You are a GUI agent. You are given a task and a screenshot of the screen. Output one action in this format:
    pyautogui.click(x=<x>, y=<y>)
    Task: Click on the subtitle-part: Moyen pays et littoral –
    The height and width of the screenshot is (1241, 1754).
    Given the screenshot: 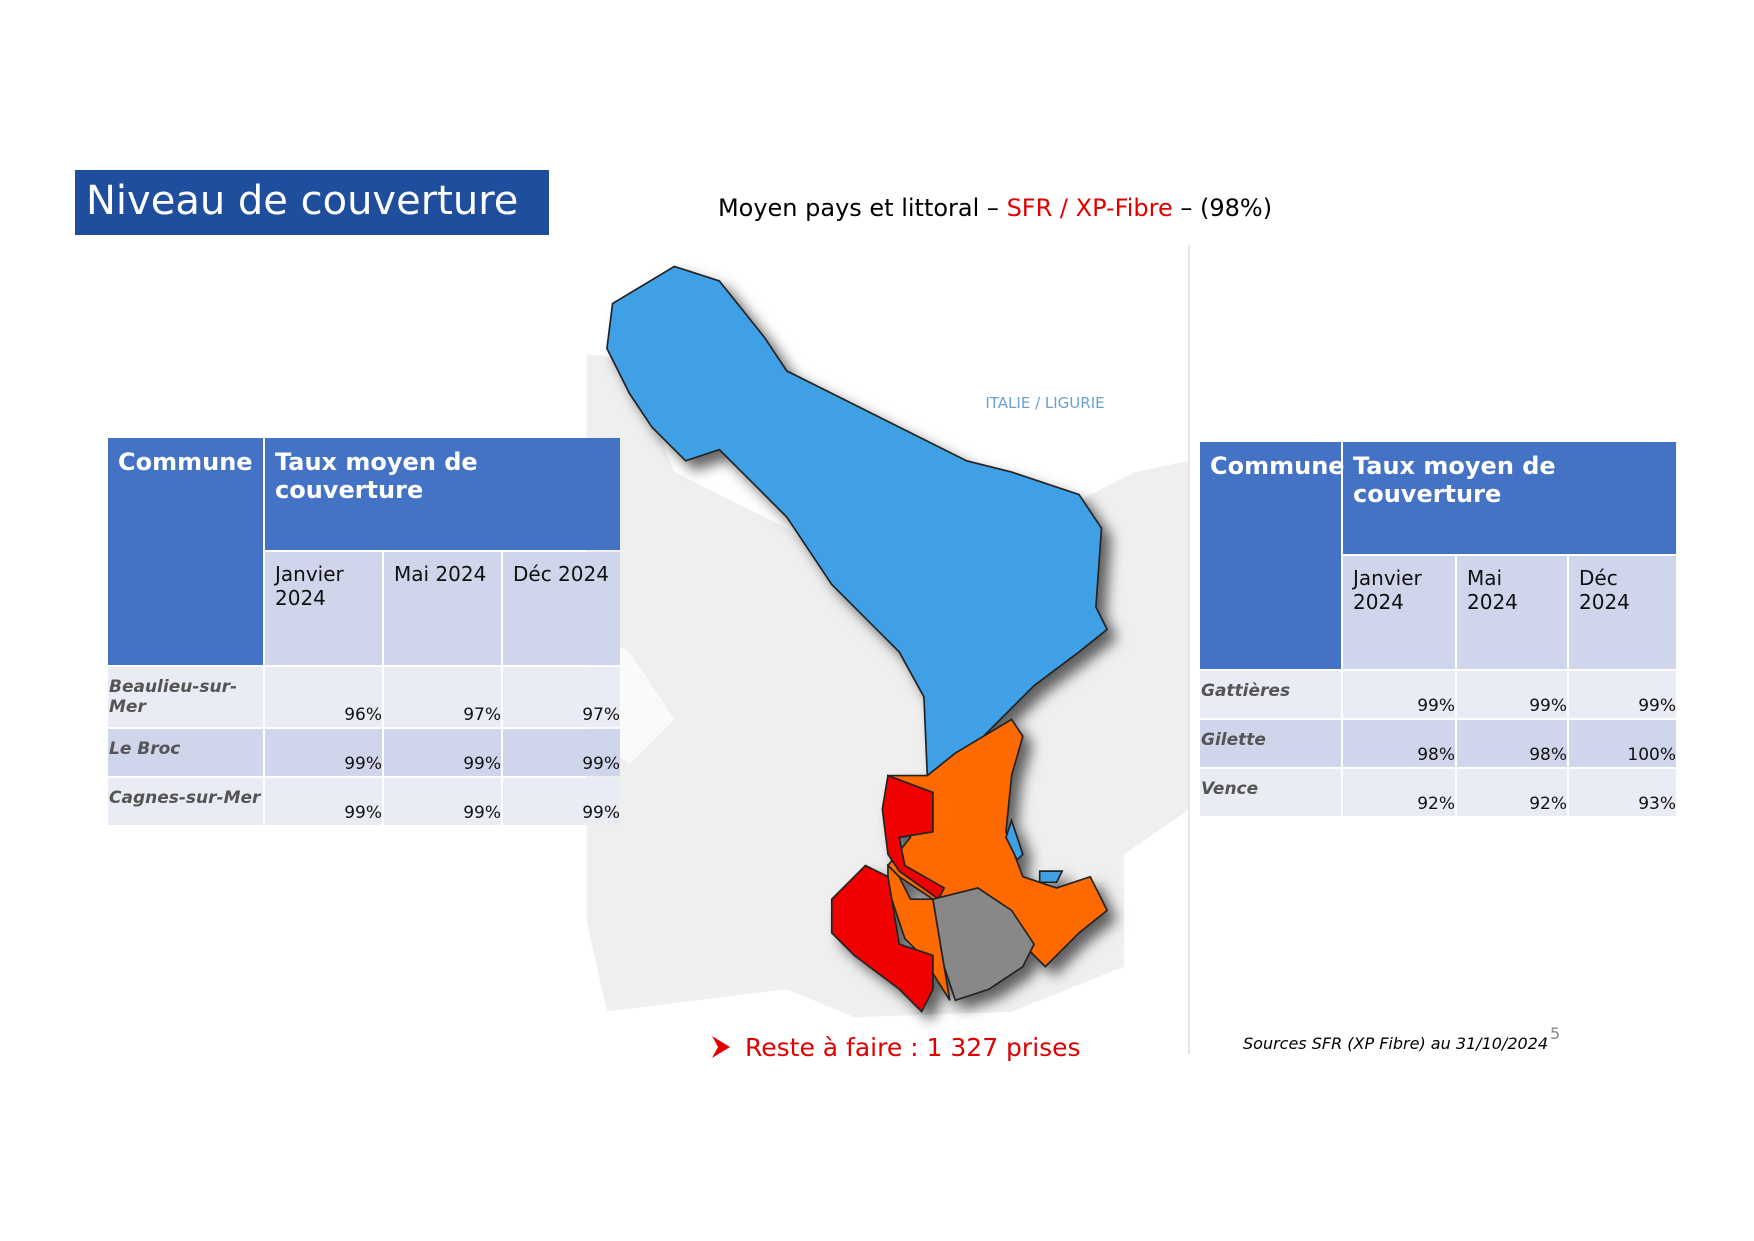 What is the action you would take?
    pyautogui.click(x=862, y=208)
    